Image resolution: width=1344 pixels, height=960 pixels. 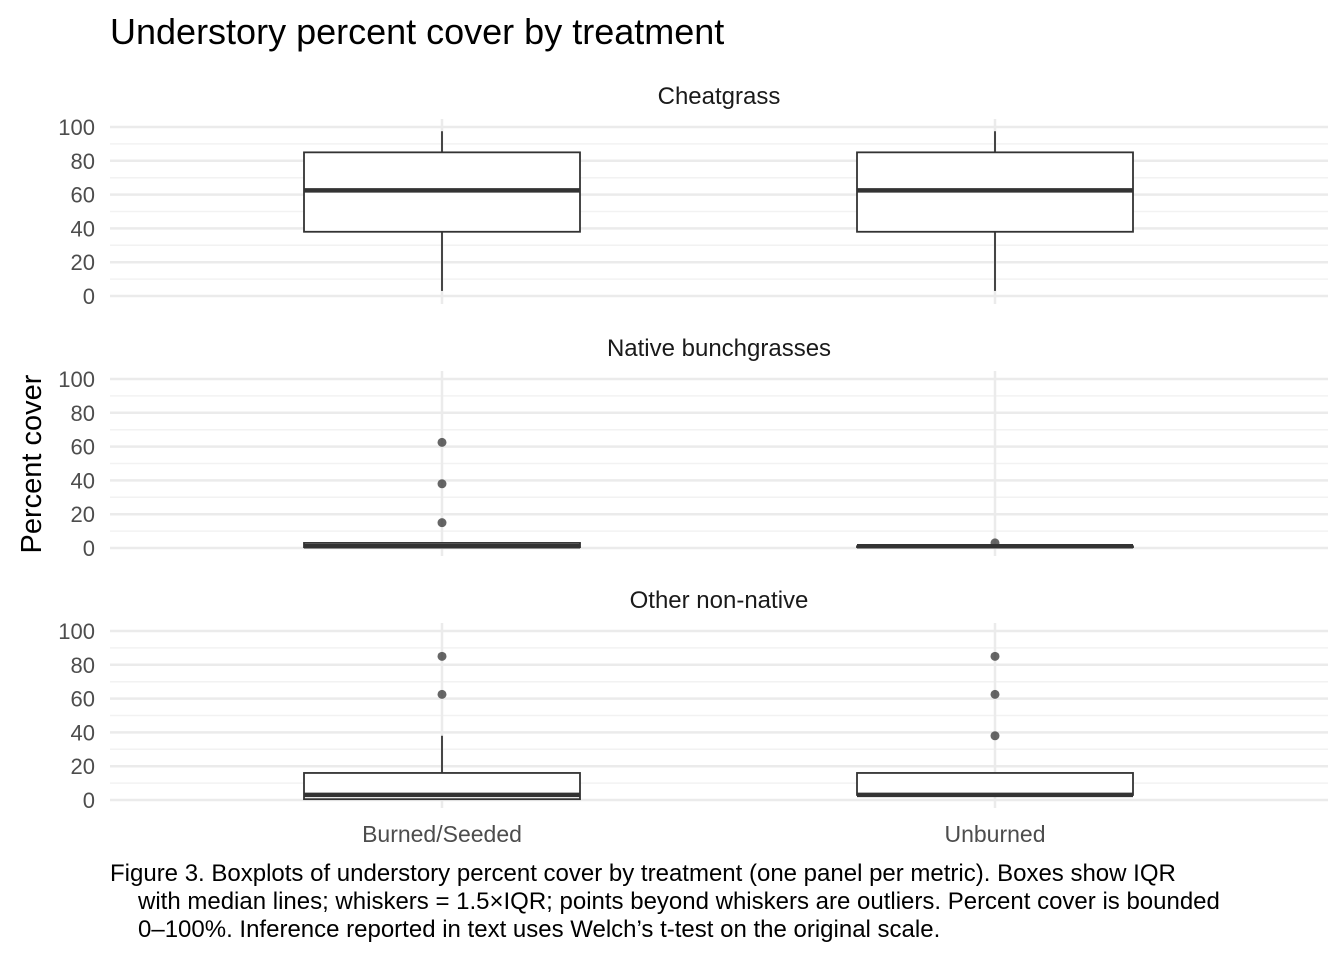 I want to click on iqr-box, so click(x=995, y=784).